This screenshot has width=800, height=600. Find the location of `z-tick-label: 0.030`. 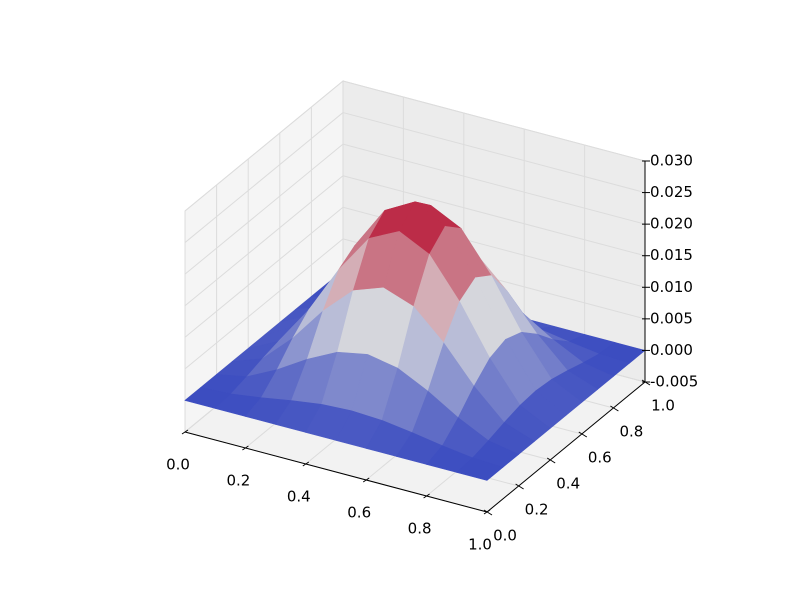

z-tick-label: 0.030 is located at coordinates (671, 161).